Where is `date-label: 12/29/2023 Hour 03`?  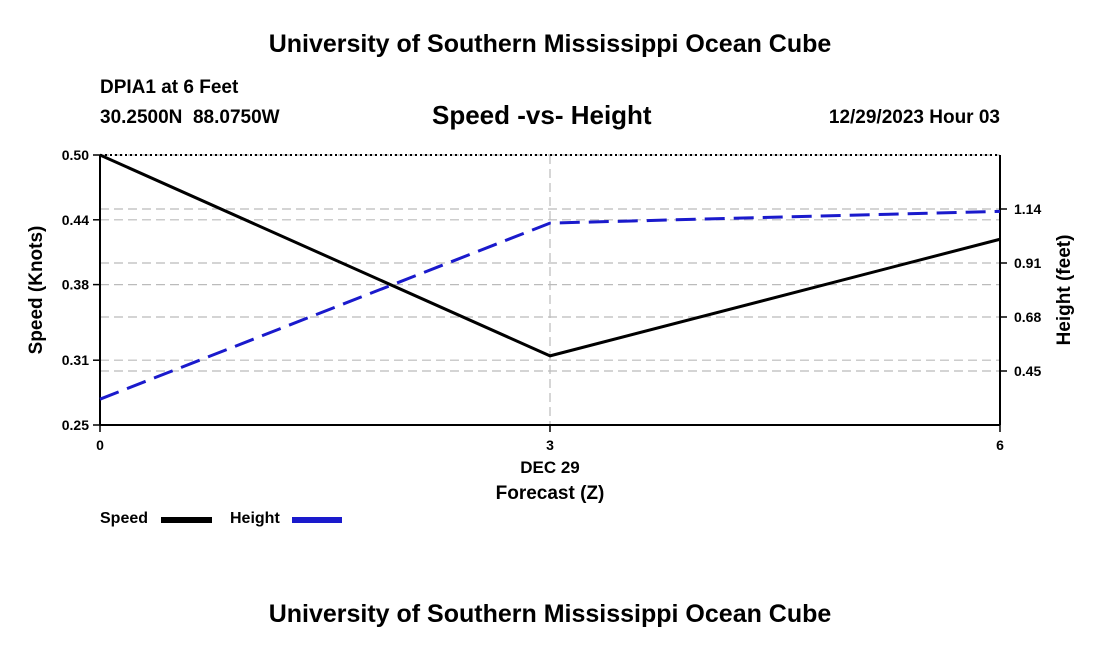
date-label: 12/29/2023 Hour 03 is located at coordinates (914, 117).